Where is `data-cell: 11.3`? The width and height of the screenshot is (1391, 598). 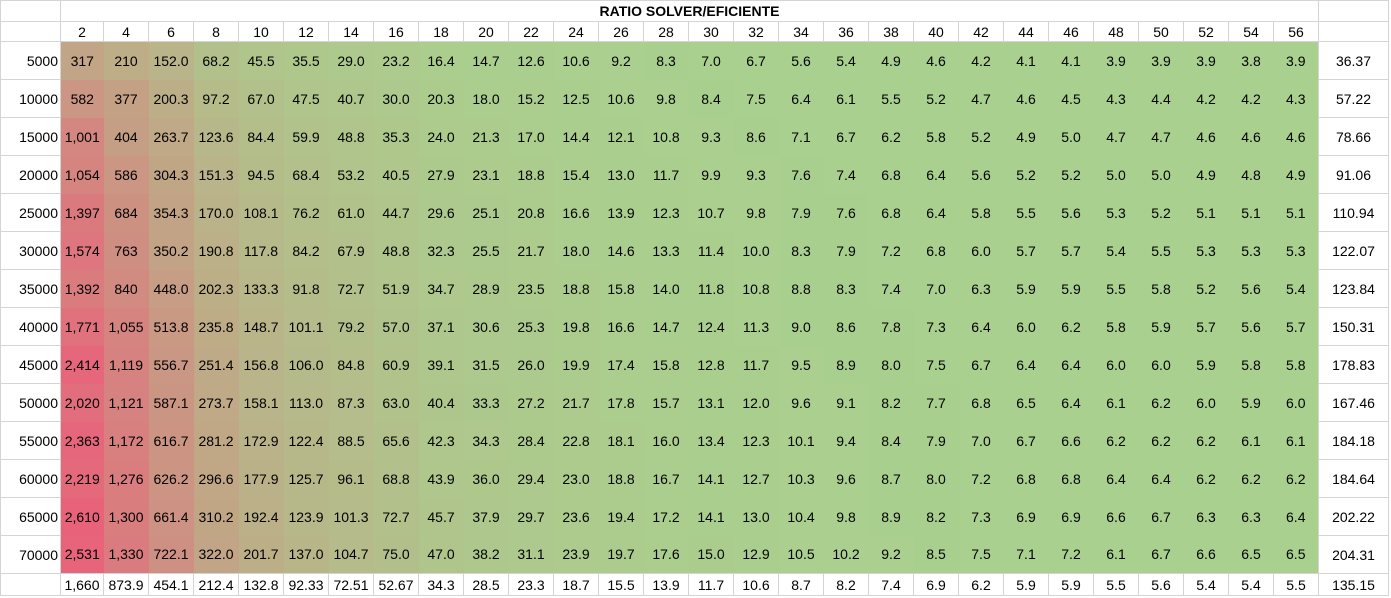
data-cell: 11.3 is located at coordinates (756, 326).